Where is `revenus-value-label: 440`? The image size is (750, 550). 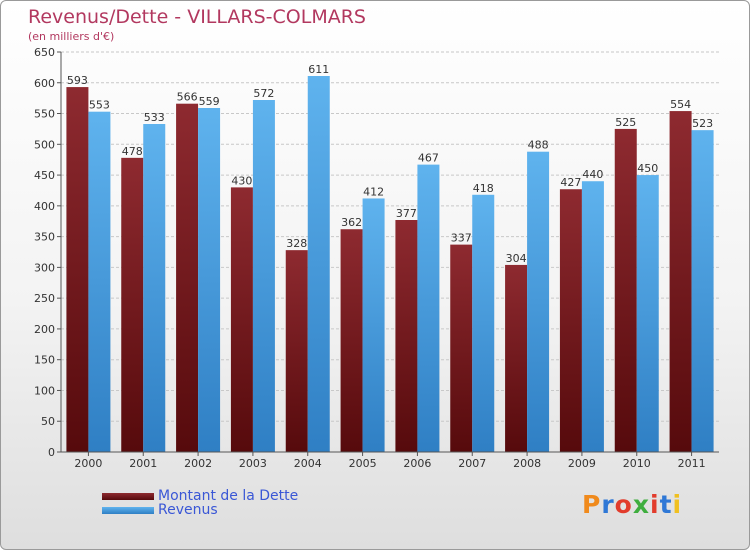 revenus-value-label: 440 is located at coordinates (592, 174).